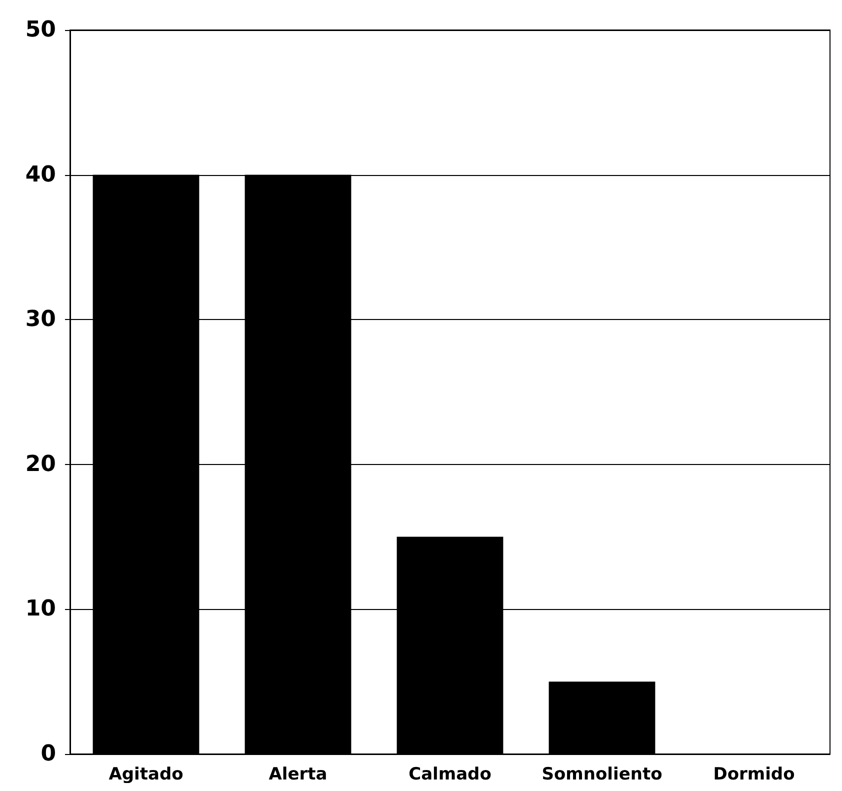 The image size is (842, 791). I want to click on x-tick-label: Calmado, so click(450, 774).